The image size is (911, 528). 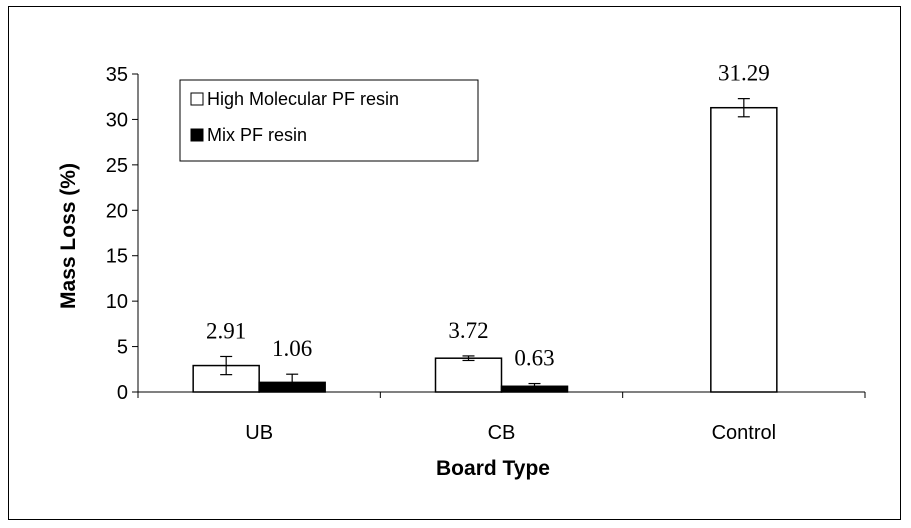 I want to click on legend-box, so click(x=329, y=120).